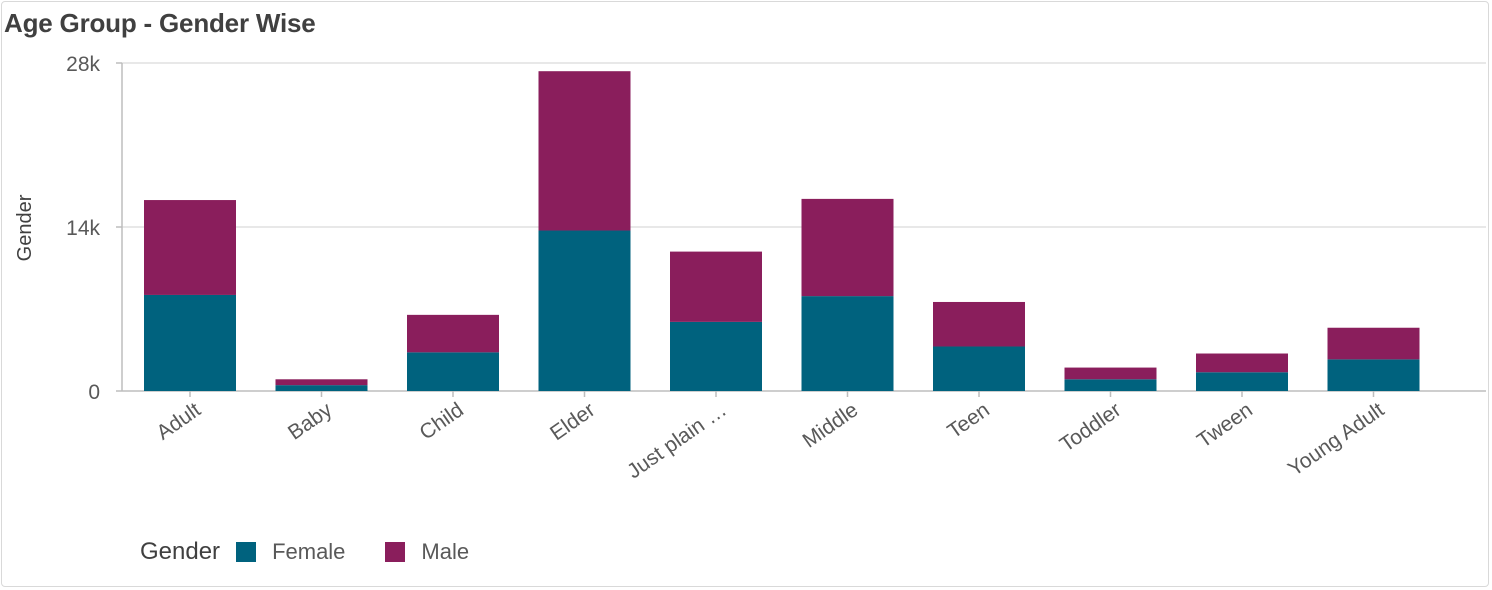 The width and height of the screenshot is (1492, 590). I want to click on legend-item-female: Female, so click(290, 552).